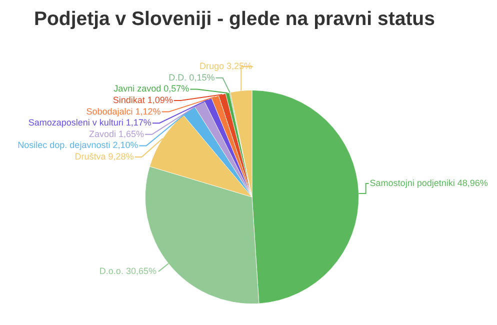 The height and width of the screenshot is (325, 497). Describe the element at coordinates (104, 156) in the screenshot. I see `slice-label: Društva 9,28%` at that location.